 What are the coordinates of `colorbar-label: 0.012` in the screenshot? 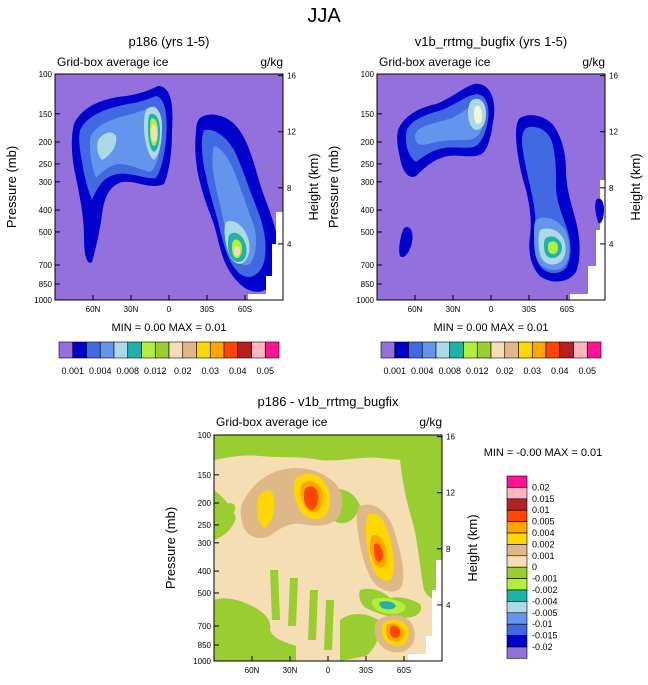 It's located at (477, 371).